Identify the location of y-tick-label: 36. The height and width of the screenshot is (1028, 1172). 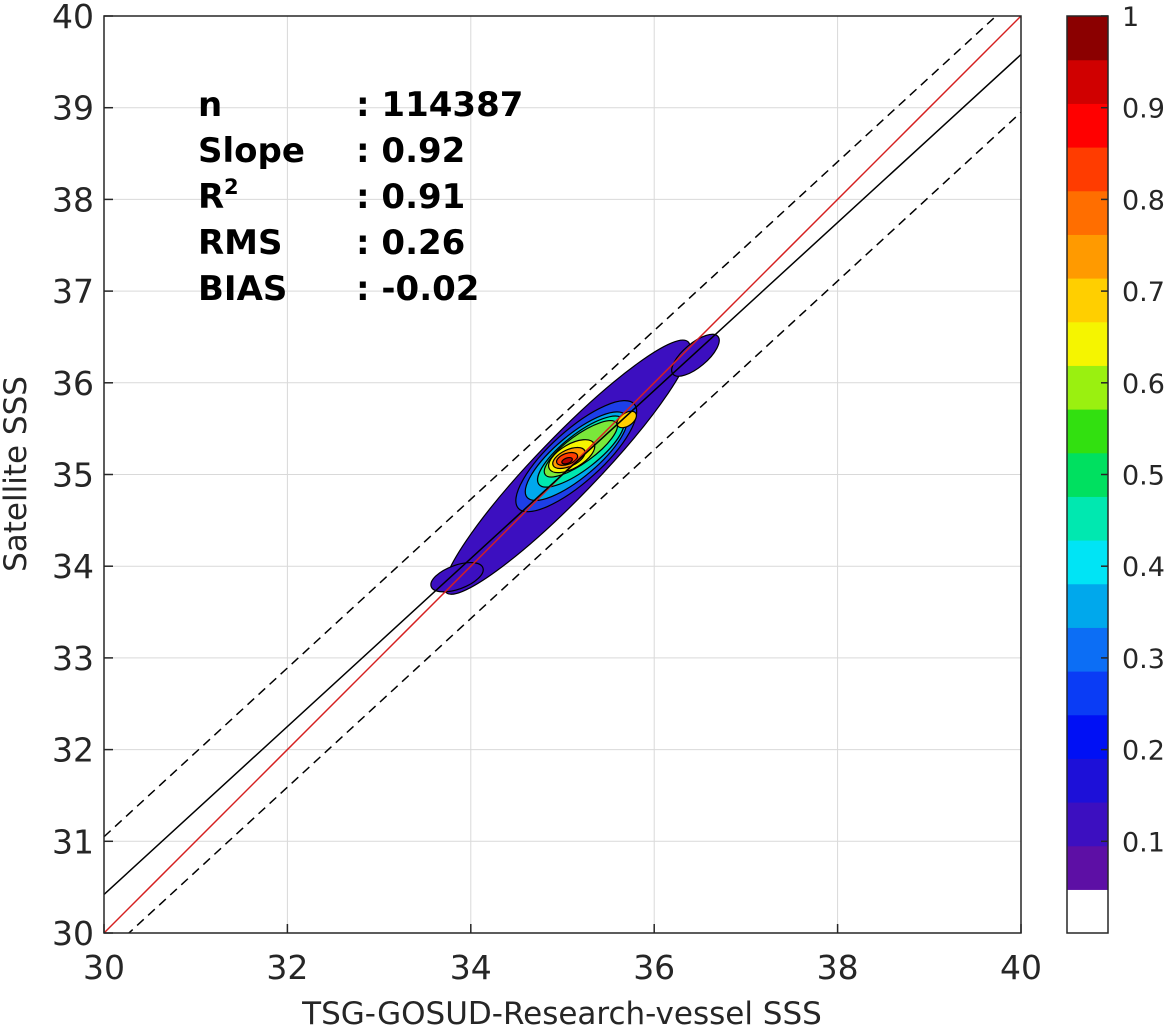
(73, 383).